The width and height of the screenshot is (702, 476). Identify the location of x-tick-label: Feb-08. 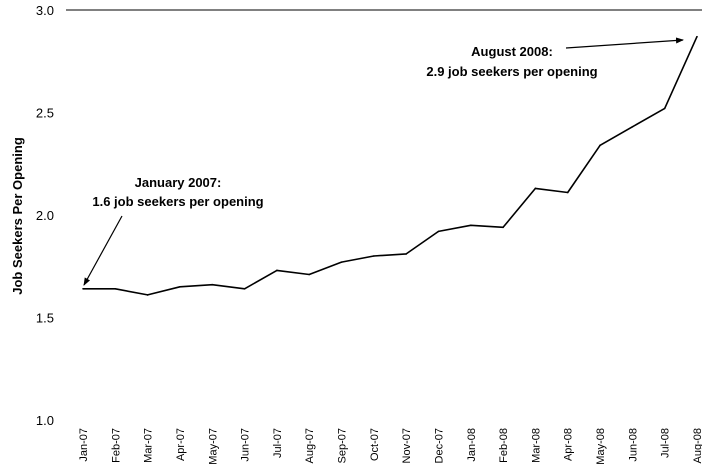
(504, 445).